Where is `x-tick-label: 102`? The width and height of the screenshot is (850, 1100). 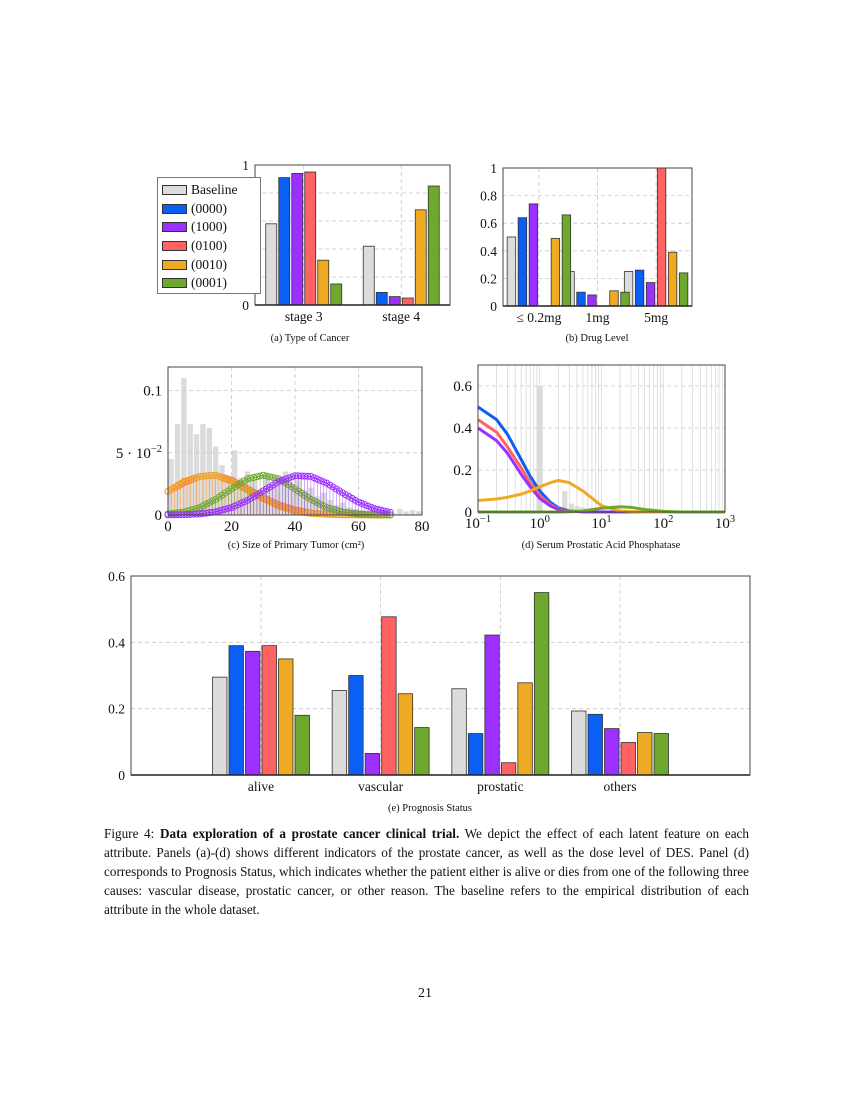 x-tick-label: 102 is located at coordinates (663, 523).